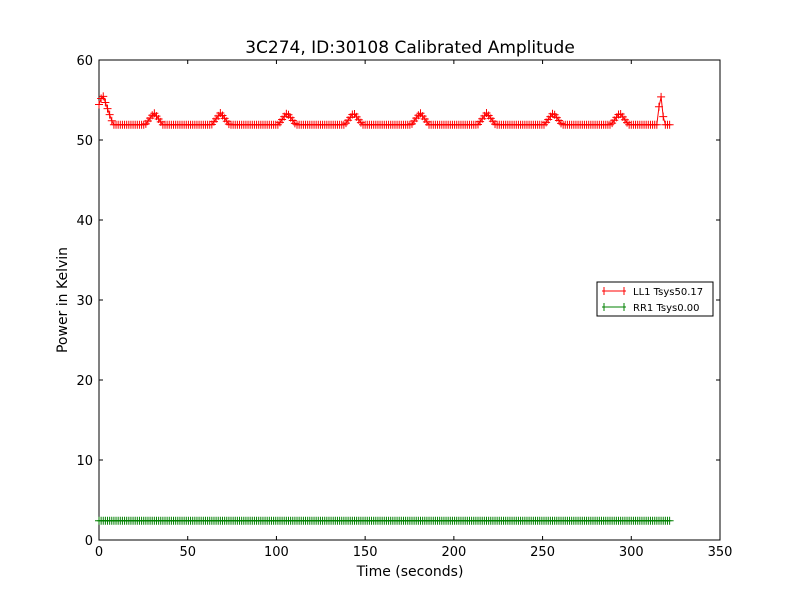  Describe the element at coordinates (668, 292) in the screenshot. I see `legend-label-ll1: LL1 Tsys50.17` at that location.